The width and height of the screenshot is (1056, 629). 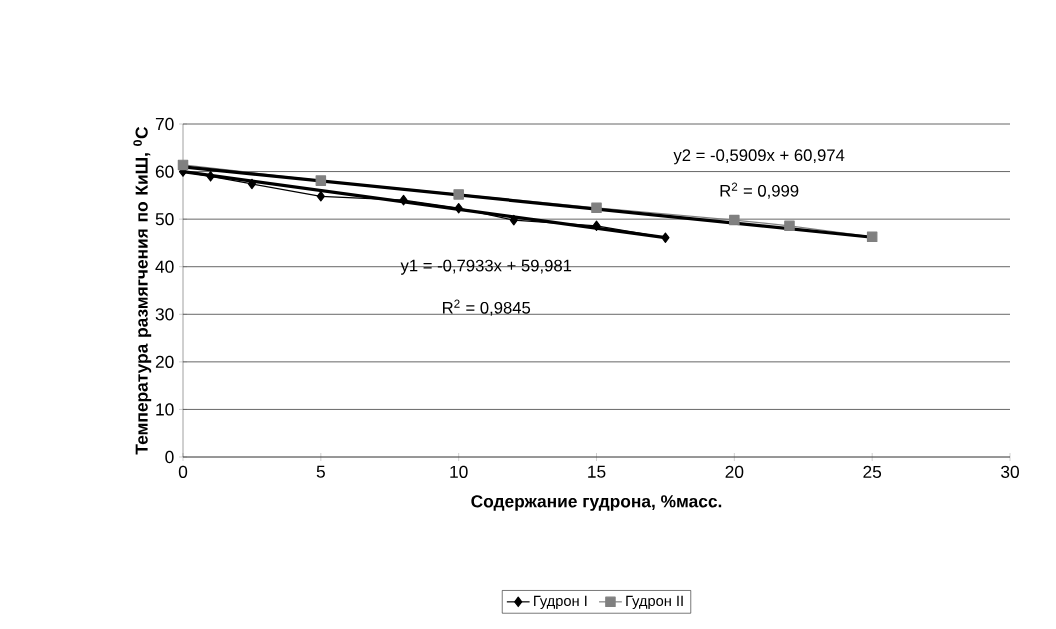 What do you see at coordinates (596, 503) in the screenshot?
I see `x-axis-title: Содержание гудрона, %масс.` at bounding box center [596, 503].